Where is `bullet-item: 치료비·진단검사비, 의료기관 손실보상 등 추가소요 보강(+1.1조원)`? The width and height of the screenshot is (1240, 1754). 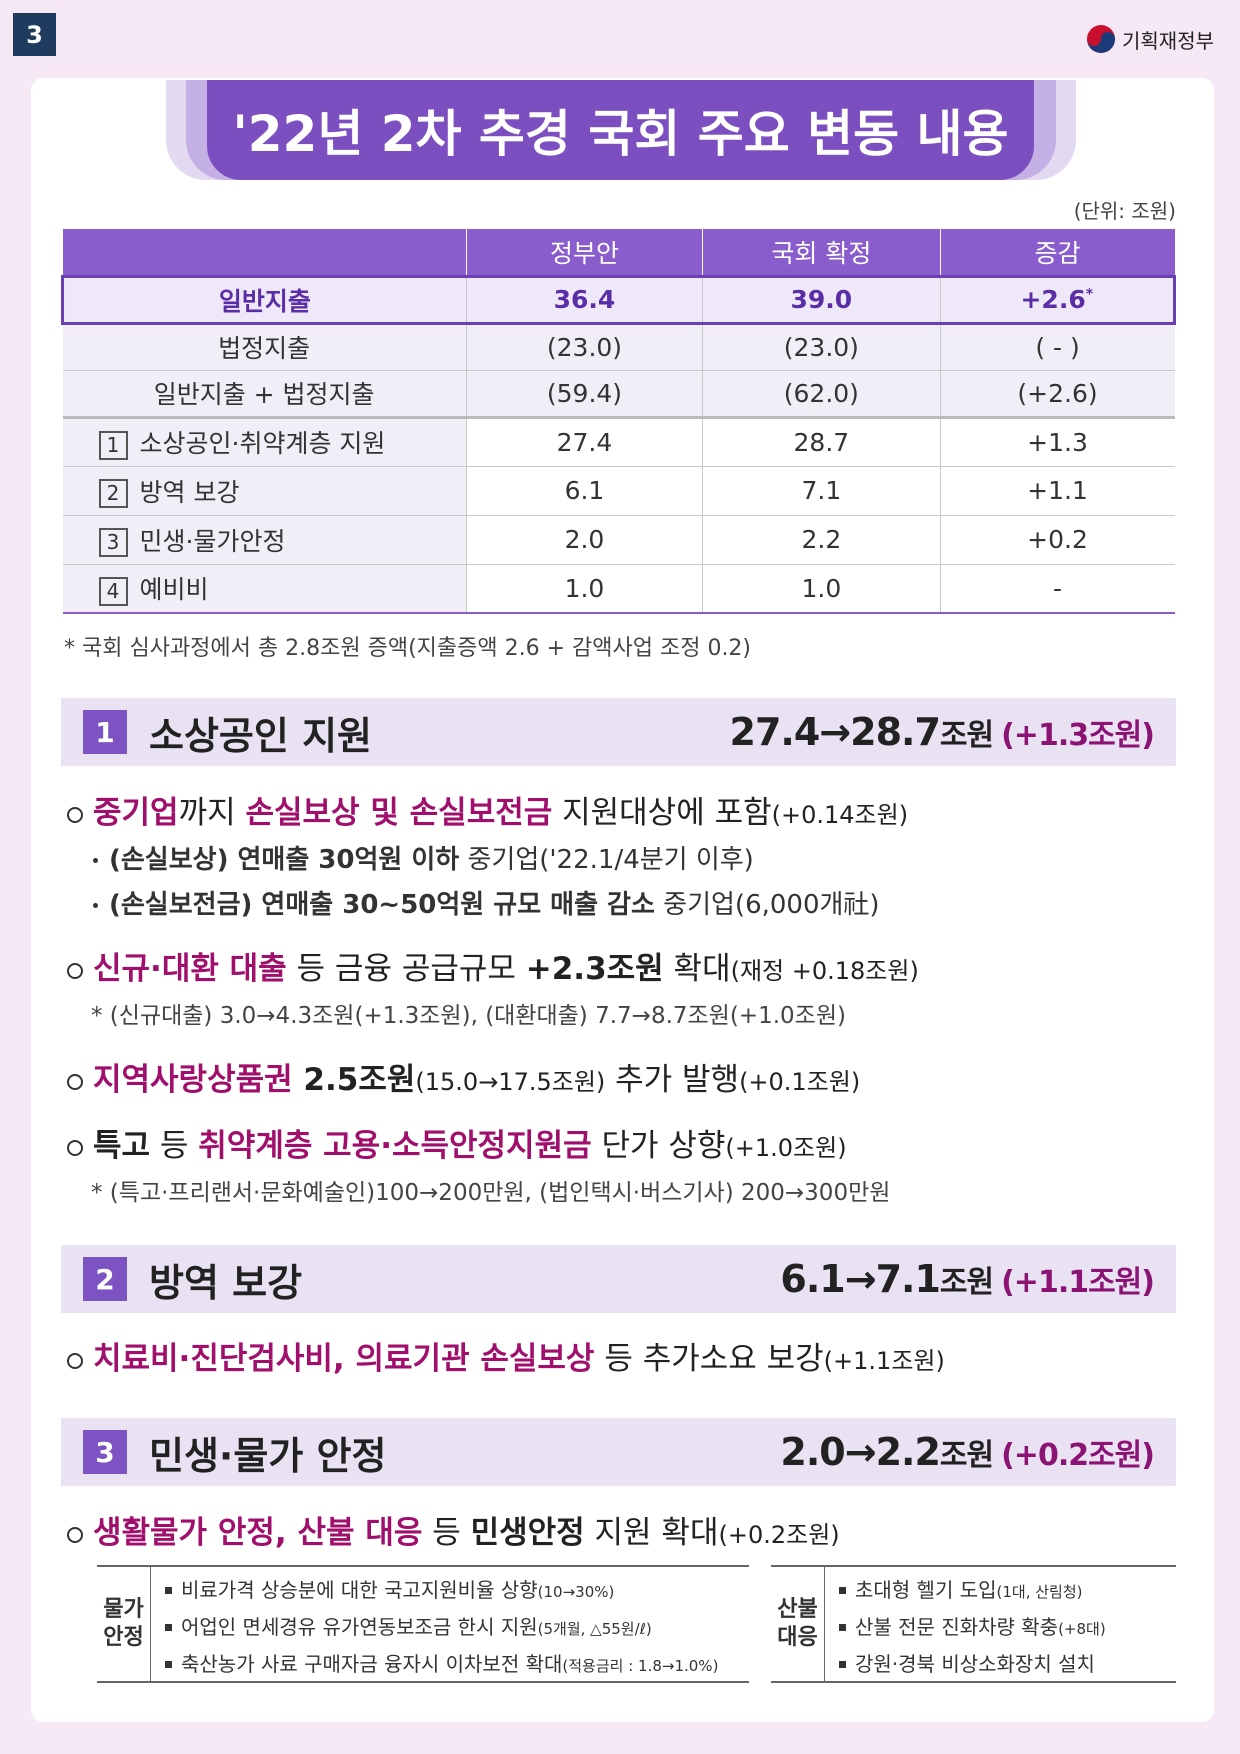 bullet-item: 치료비·진단검사비, 의료기관 손실보상 등 추가소요 보강(+1.1조원) is located at coordinates (618, 1360).